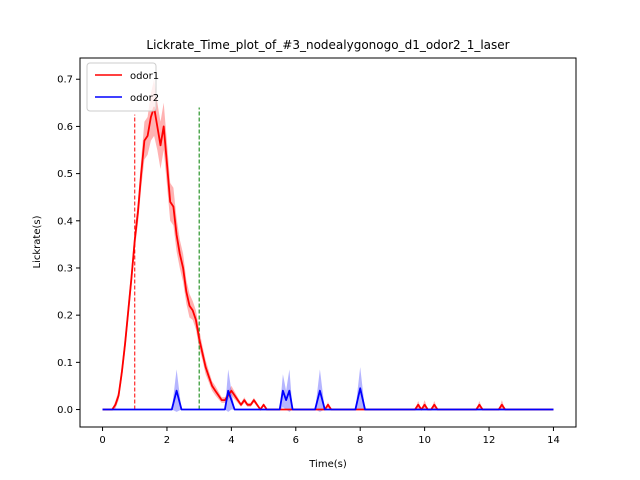 This screenshot has width=640, height=480. Describe the element at coordinates (65, 316) in the screenshot. I see `y-tick-label: 0.2` at that location.